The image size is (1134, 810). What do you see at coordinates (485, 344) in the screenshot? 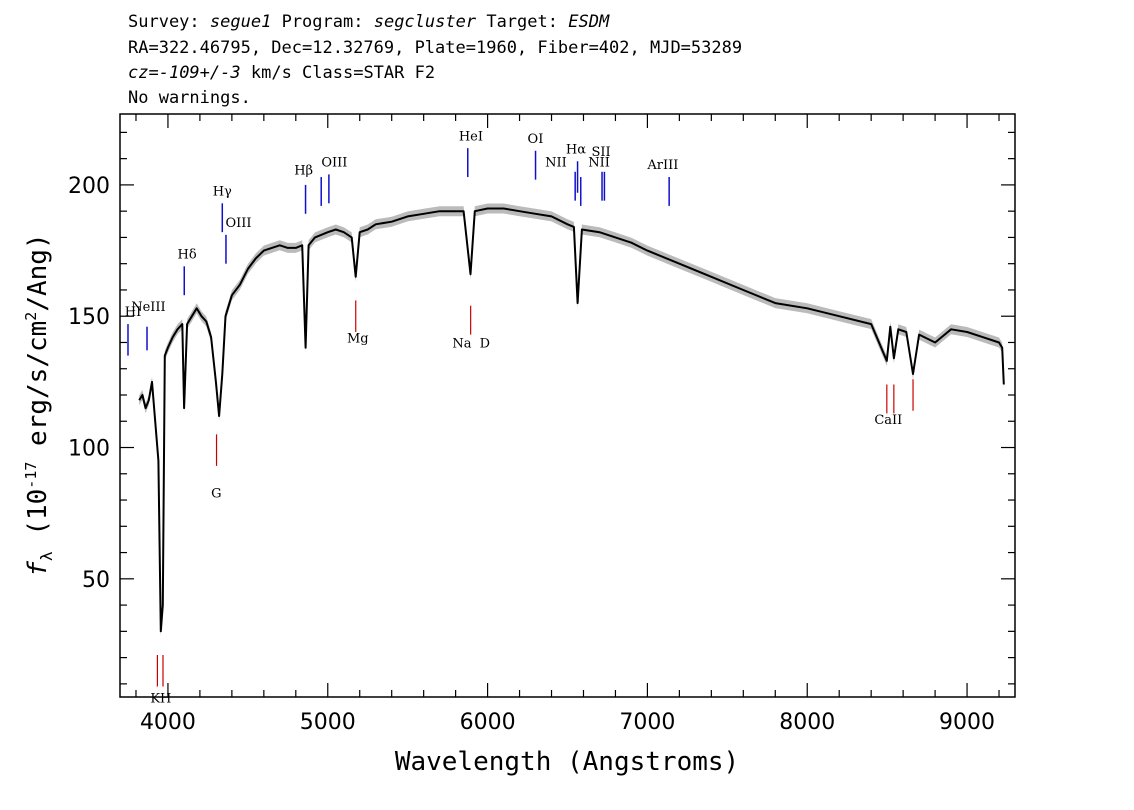
I see `absorption-line-label: D` at bounding box center [485, 344].